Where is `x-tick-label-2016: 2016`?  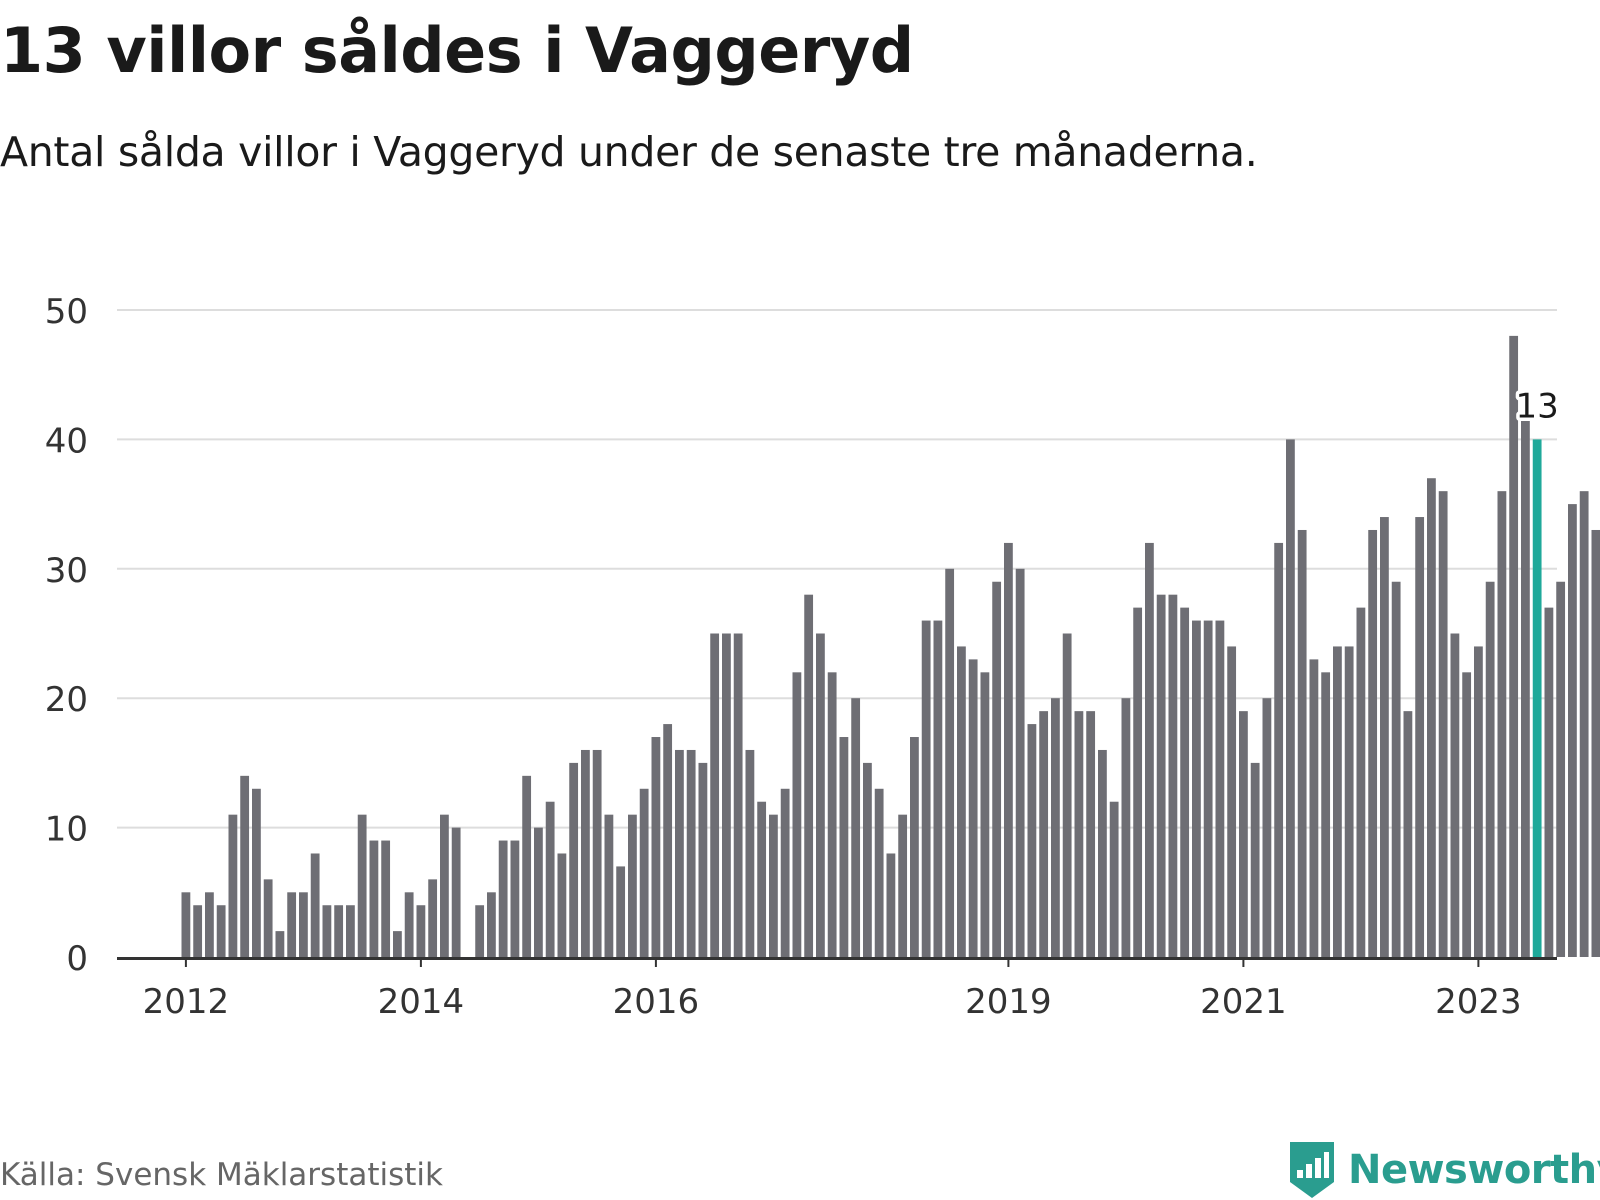
x-tick-label-2016: 2016 is located at coordinates (656, 1002).